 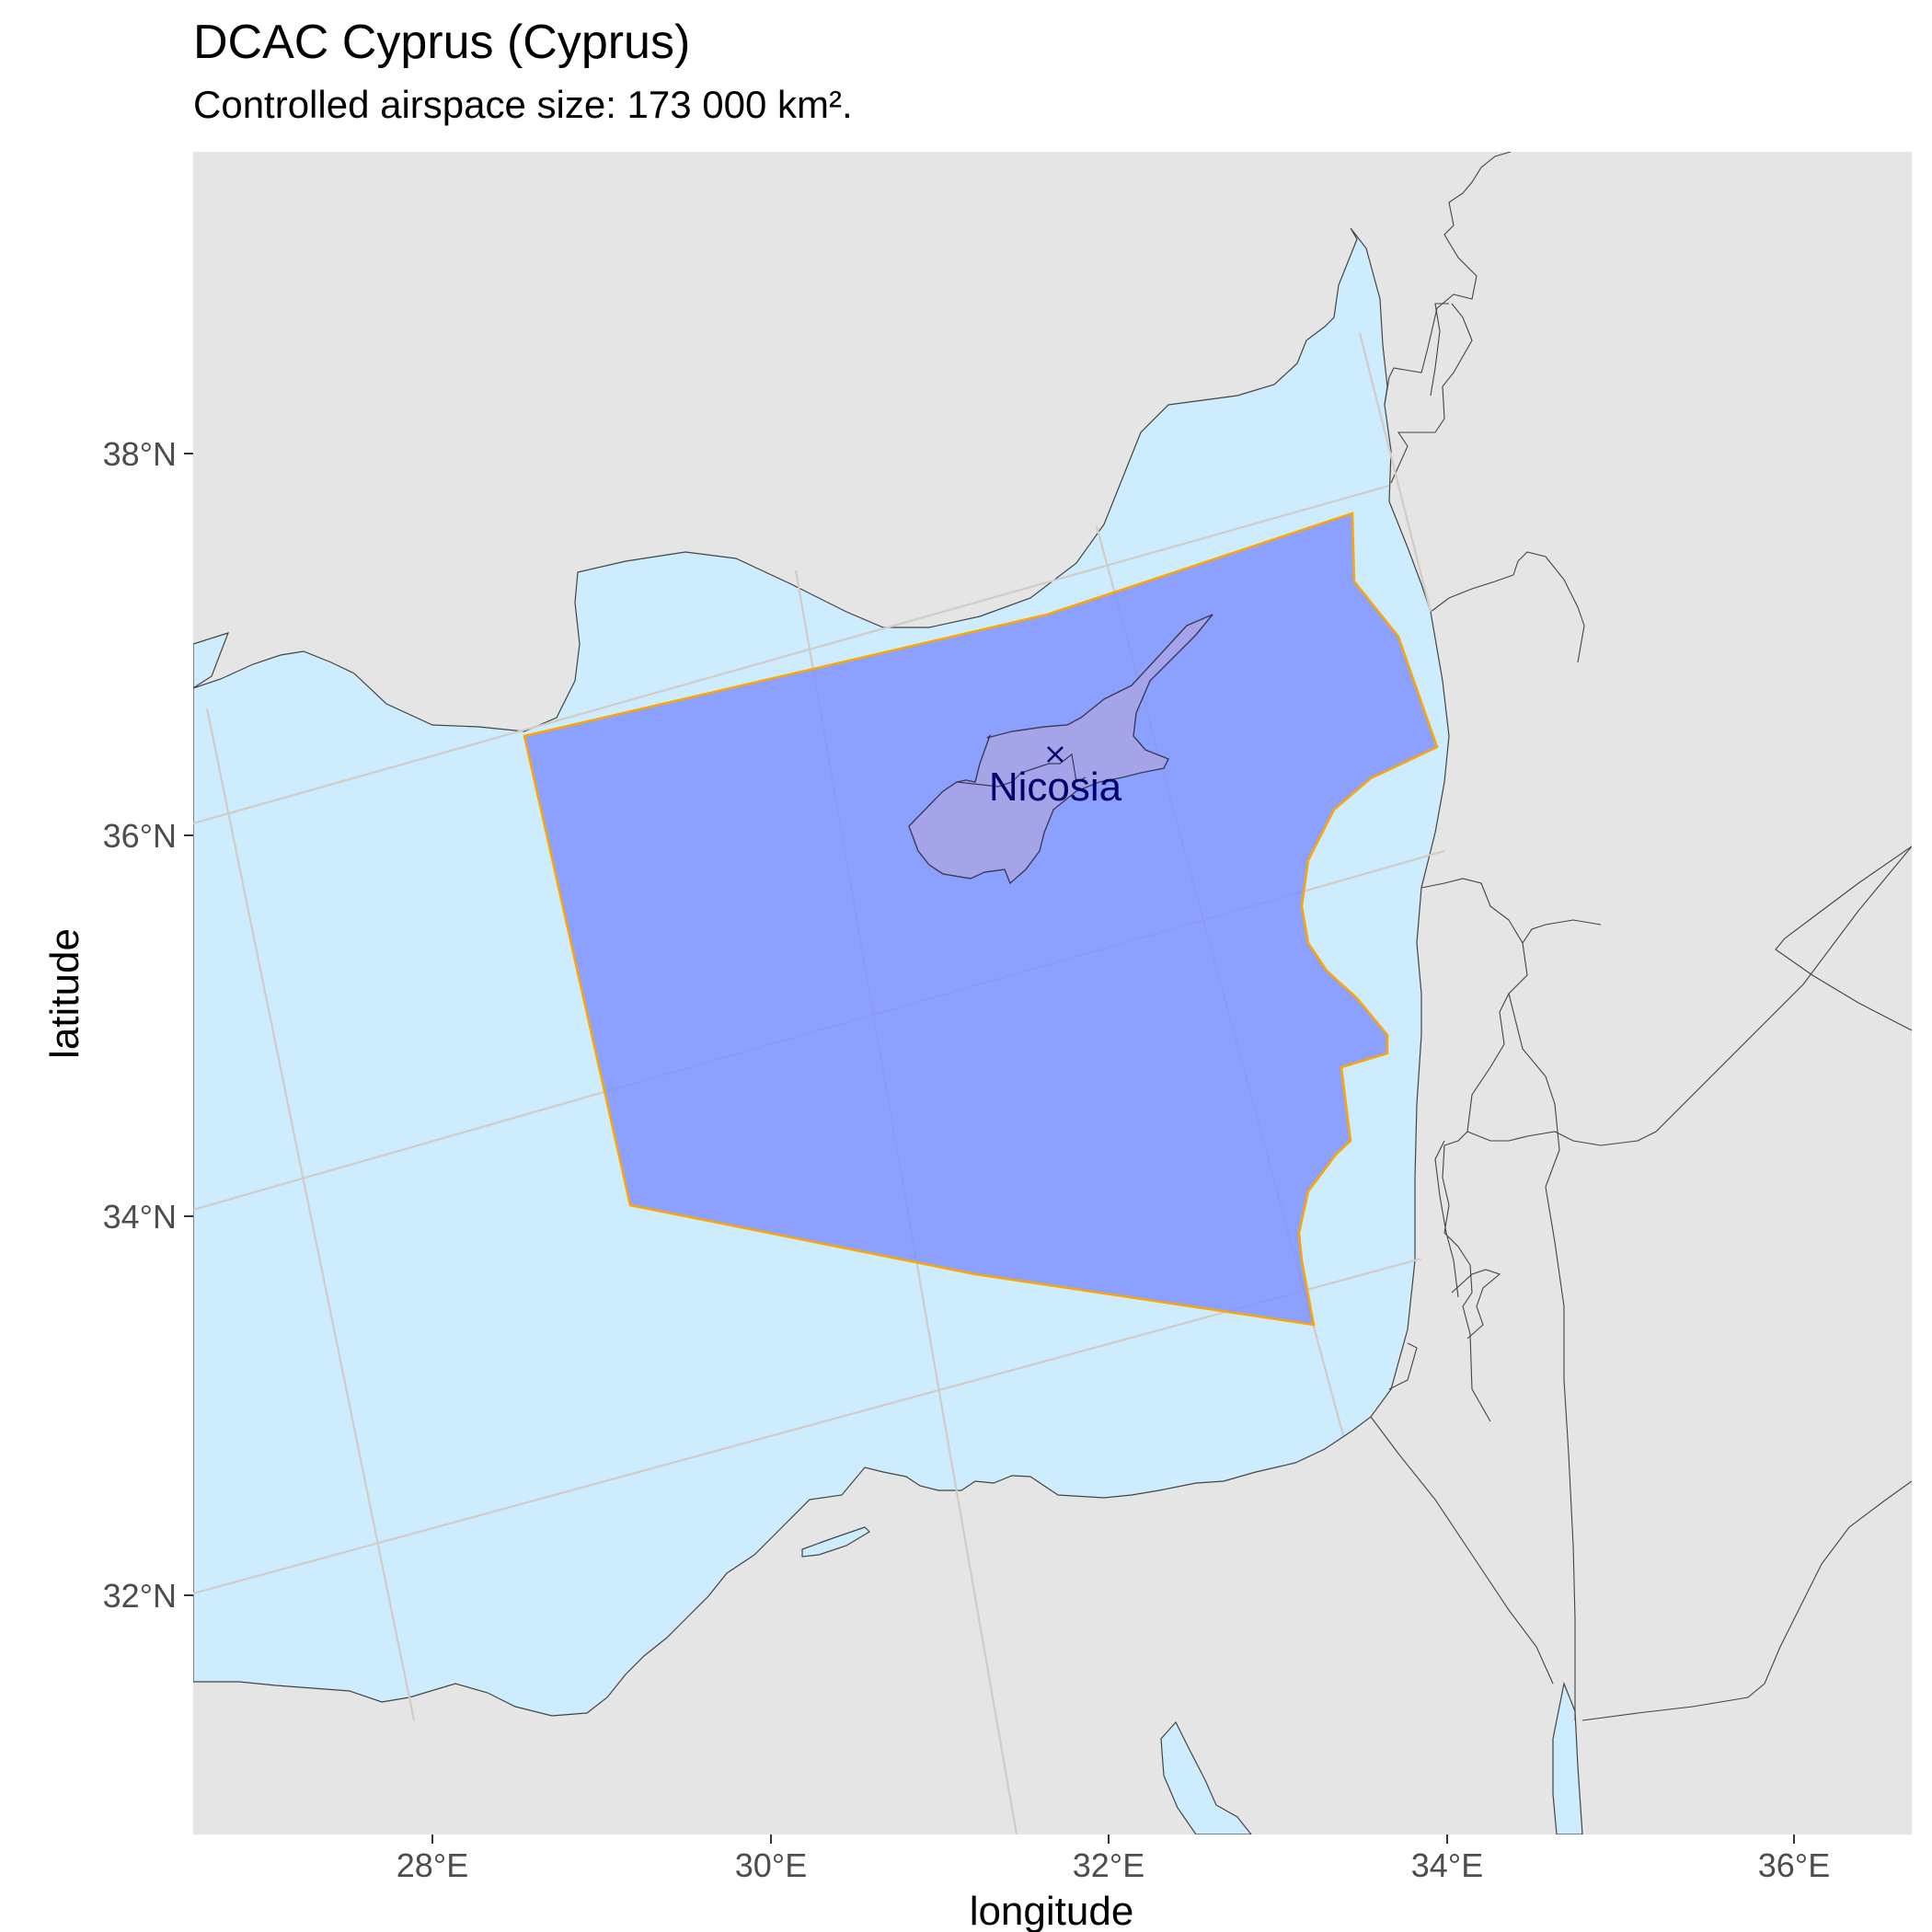 I want to click on nicosia-label: Nicosia, so click(x=1055, y=787).